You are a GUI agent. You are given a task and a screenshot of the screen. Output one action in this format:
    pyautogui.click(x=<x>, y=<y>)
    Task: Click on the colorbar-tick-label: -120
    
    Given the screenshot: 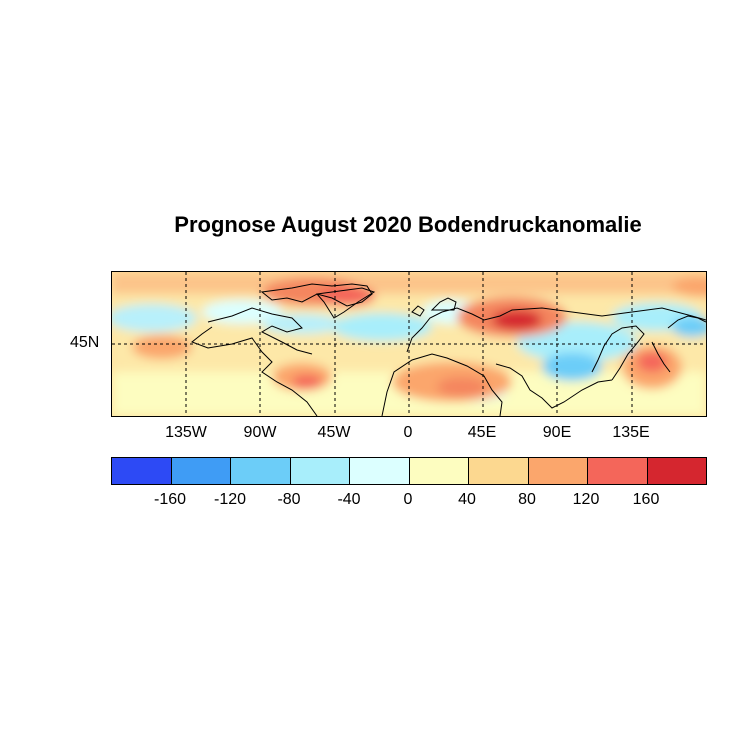 What is the action you would take?
    pyautogui.click(x=230, y=499)
    